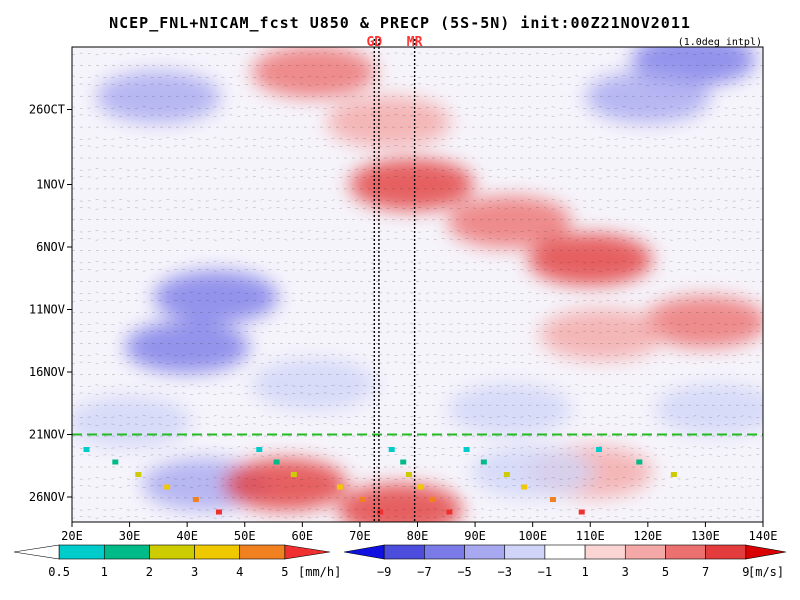  Describe the element at coordinates (177, 561) in the screenshot. I see `precip-colorbar: 0.5 1 2 3 4 5 [mm/h]` at that location.